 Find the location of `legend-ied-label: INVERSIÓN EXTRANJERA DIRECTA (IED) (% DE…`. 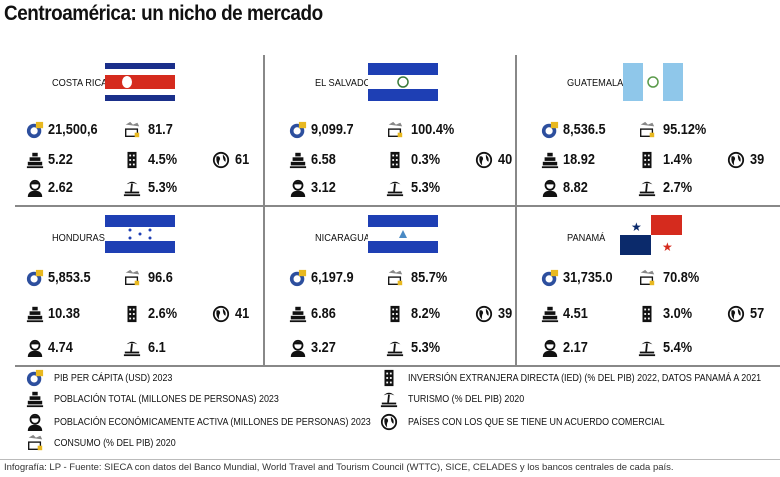

legend-ied-label: INVERSIÓN EXTRANJERA DIRECTA (IED) (% DE… is located at coordinates (585, 378).